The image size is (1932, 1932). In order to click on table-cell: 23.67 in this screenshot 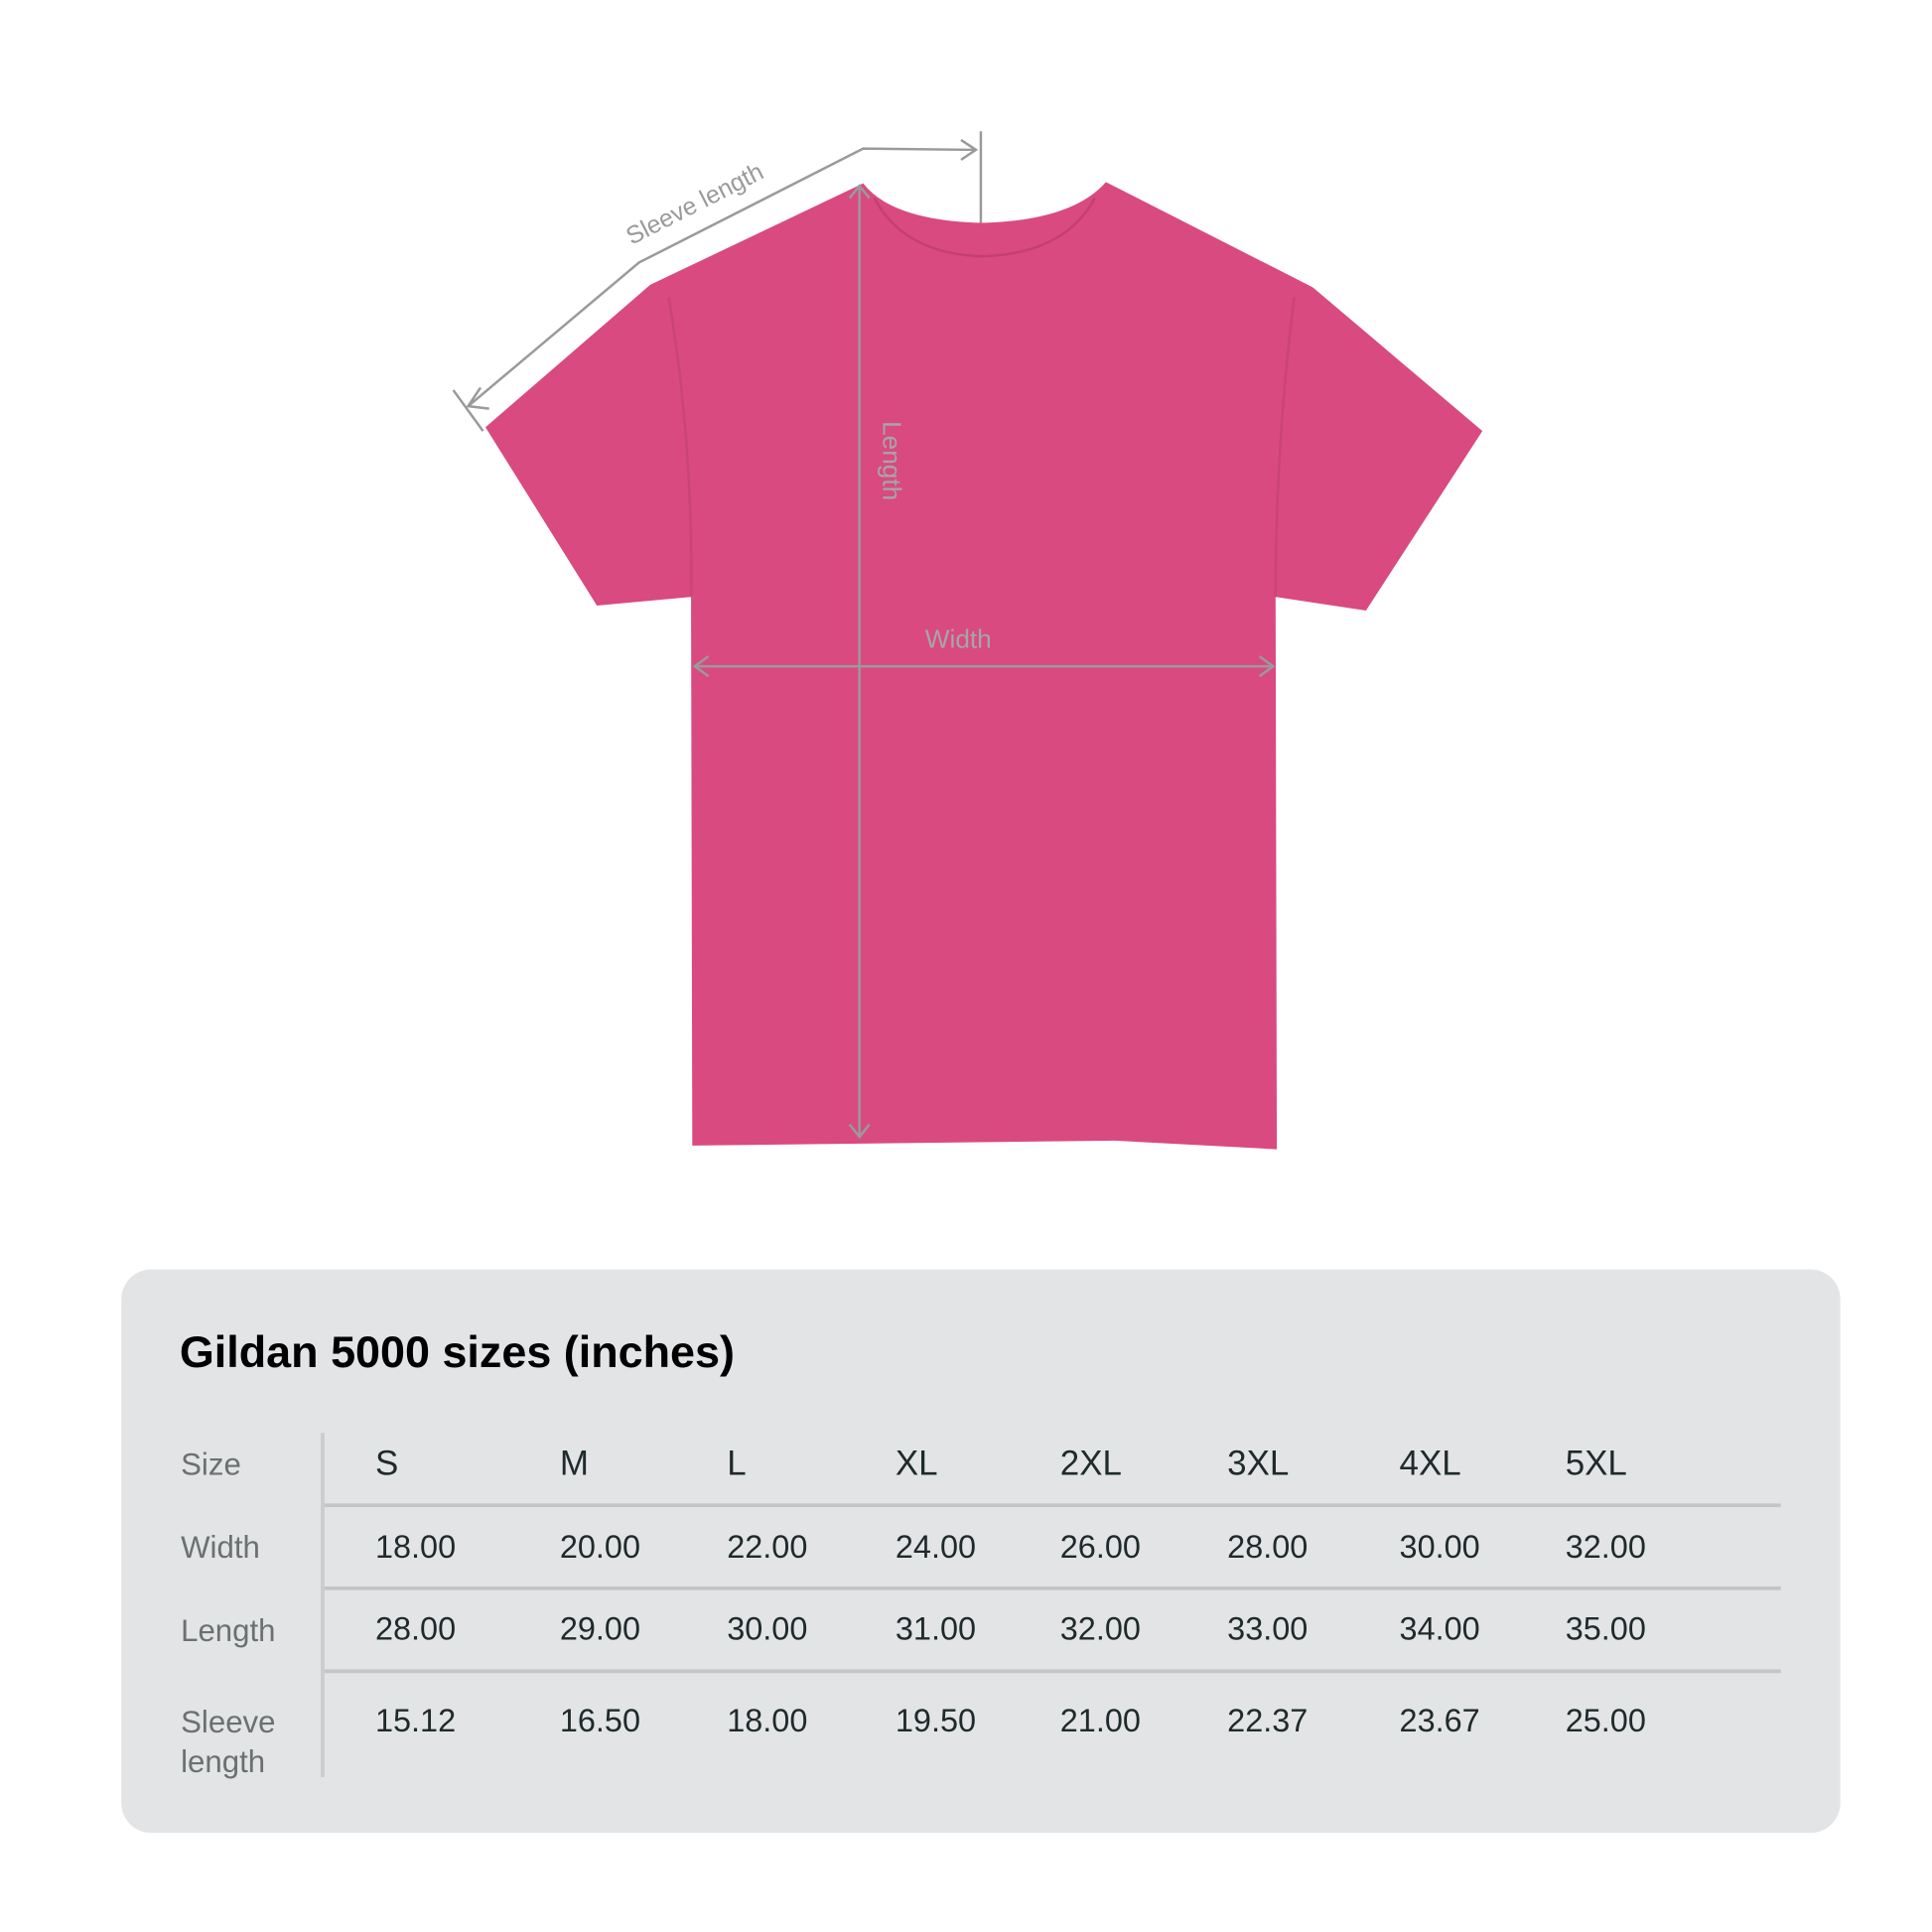, I will do `click(1440, 1720)`.